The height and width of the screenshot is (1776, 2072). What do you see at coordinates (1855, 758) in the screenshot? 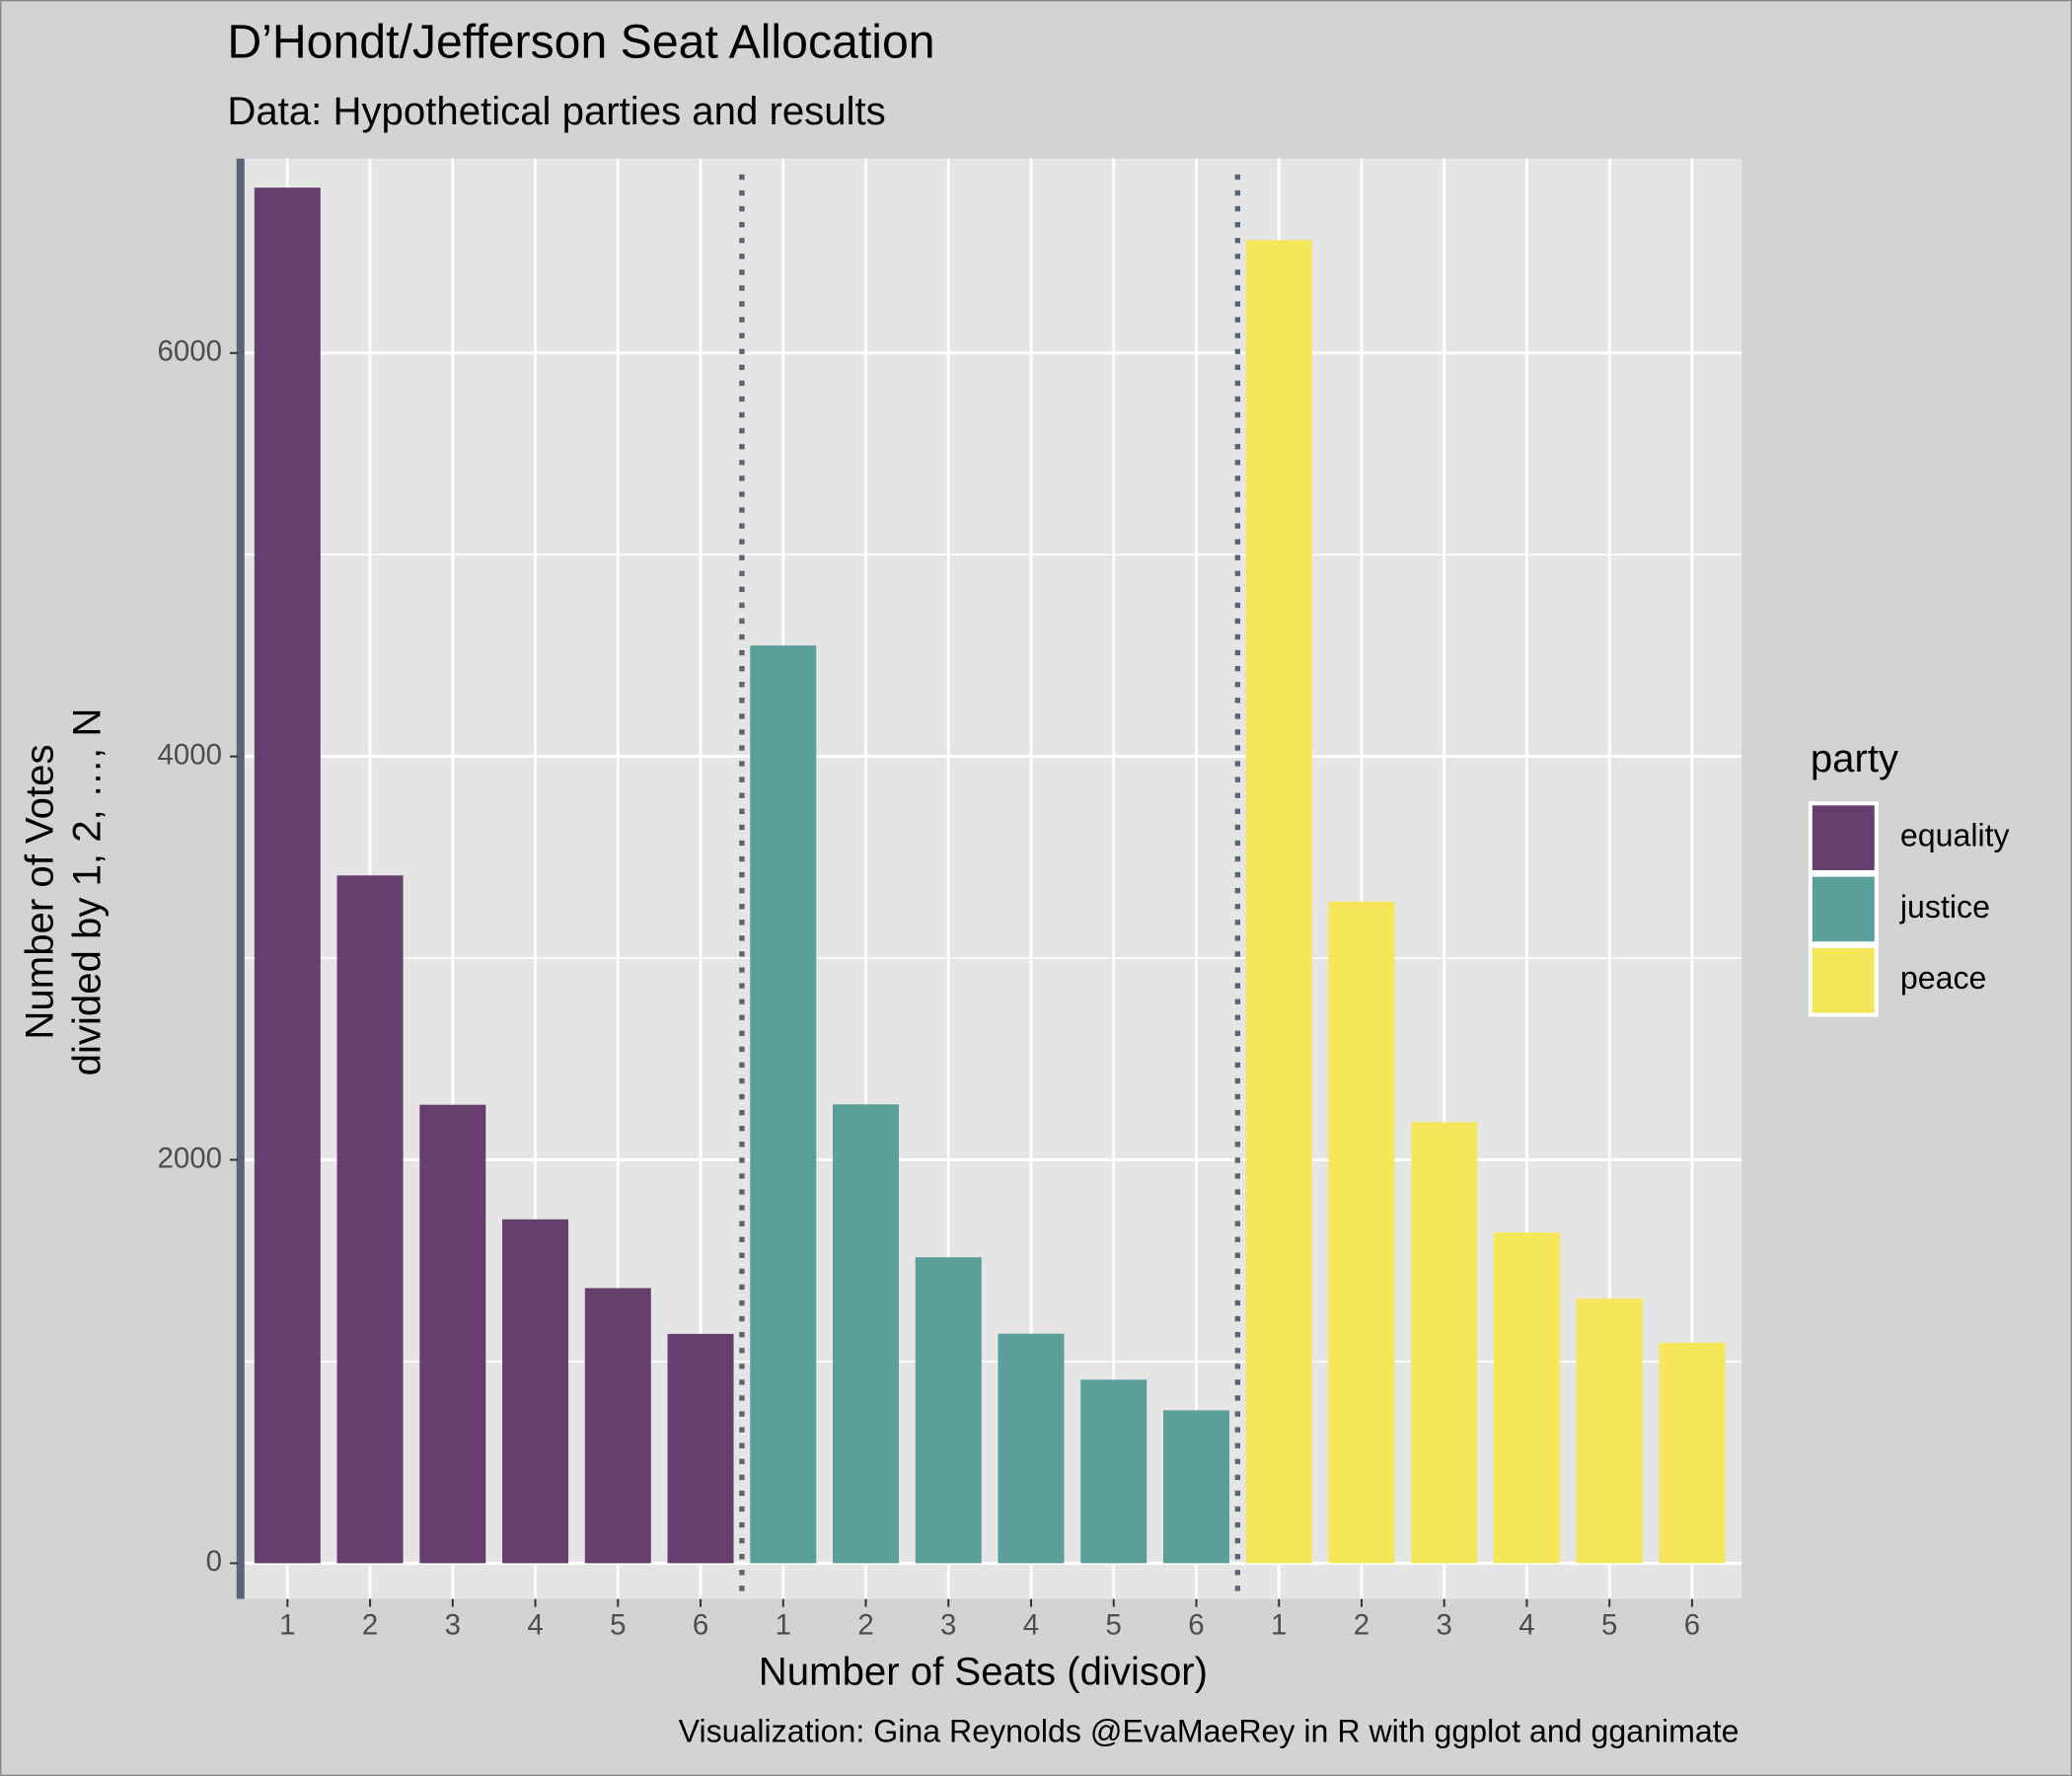
I see `legend-title: party` at bounding box center [1855, 758].